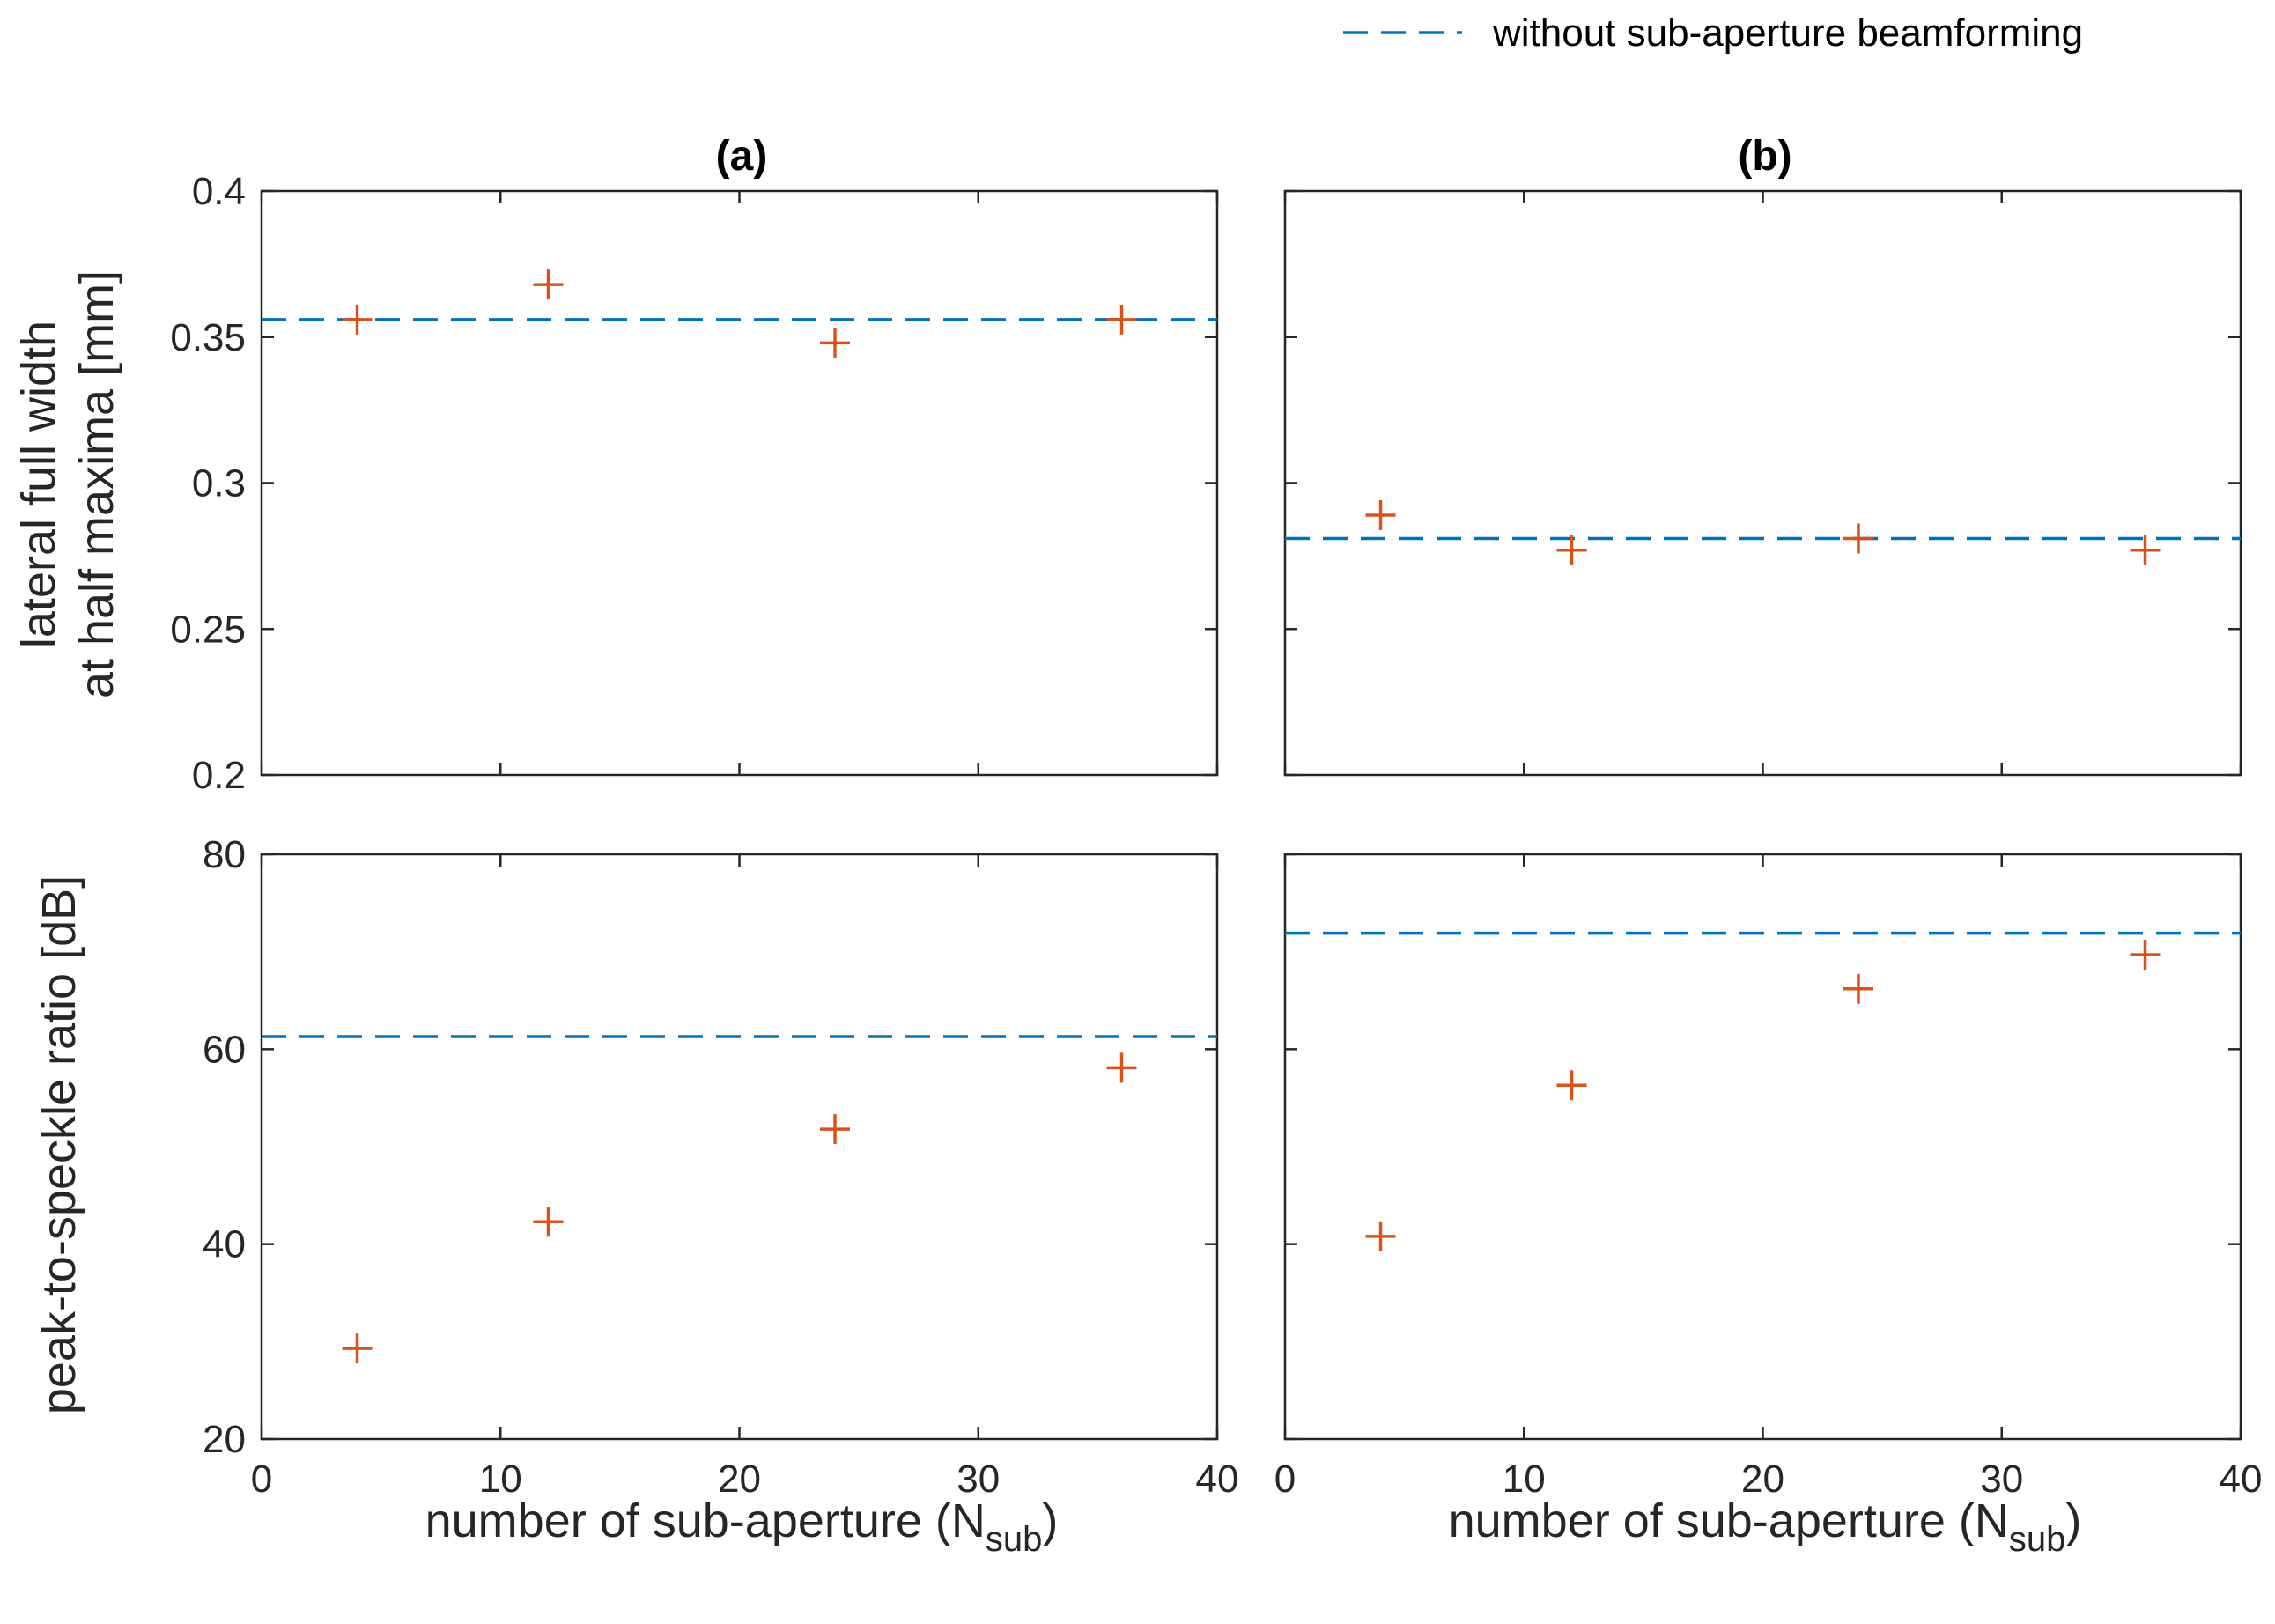 The height and width of the screenshot is (1624, 2275). What do you see at coordinates (219, 191) in the screenshot?
I see `y-tick-label: 0.4` at bounding box center [219, 191].